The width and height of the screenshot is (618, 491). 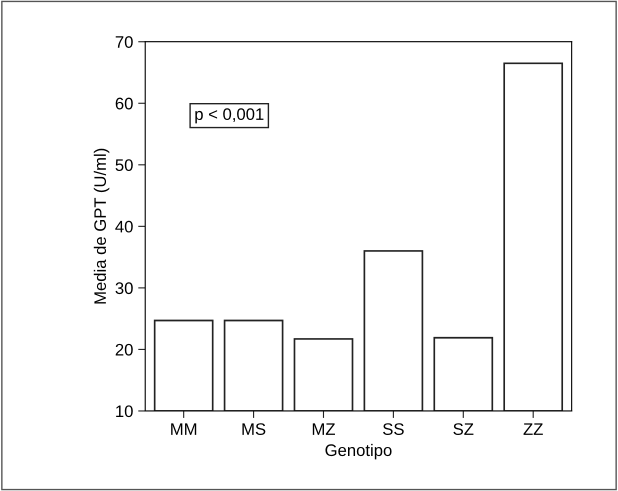 What do you see at coordinates (102, 226) in the screenshot?
I see `y-axis-title: Media de GPT (U/ml)` at bounding box center [102, 226].